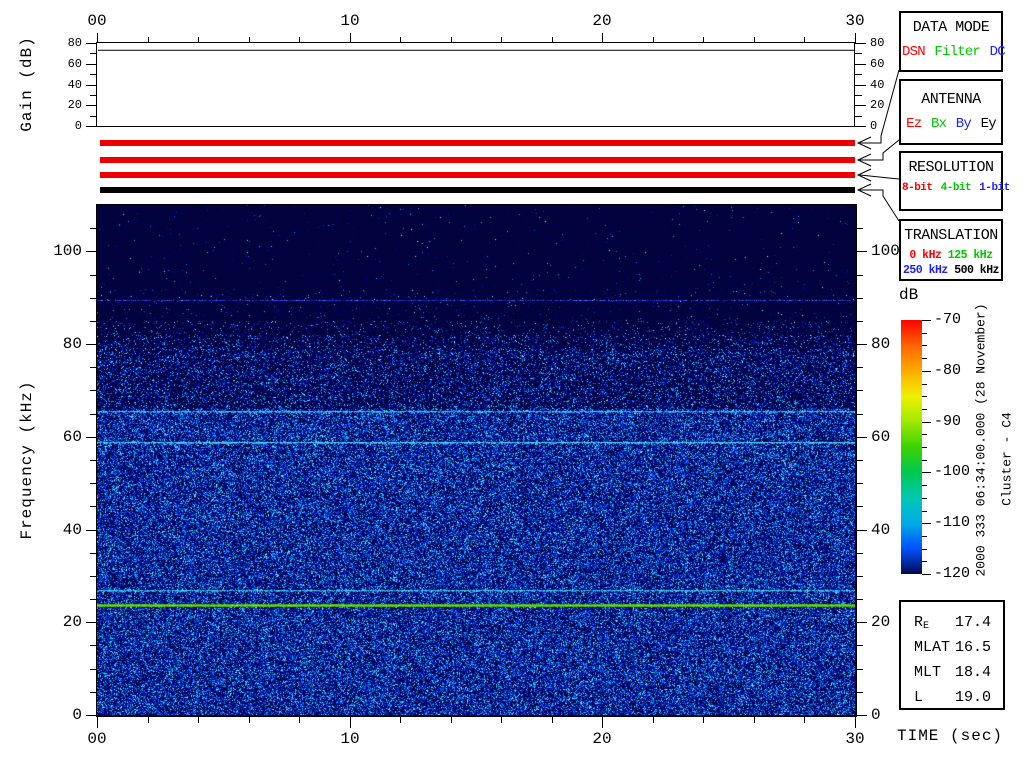  What do you see at coordinates (877, 43) in the screenshot?
I see `gain-tick-label-right: 80` at bounding box center [877, 43].